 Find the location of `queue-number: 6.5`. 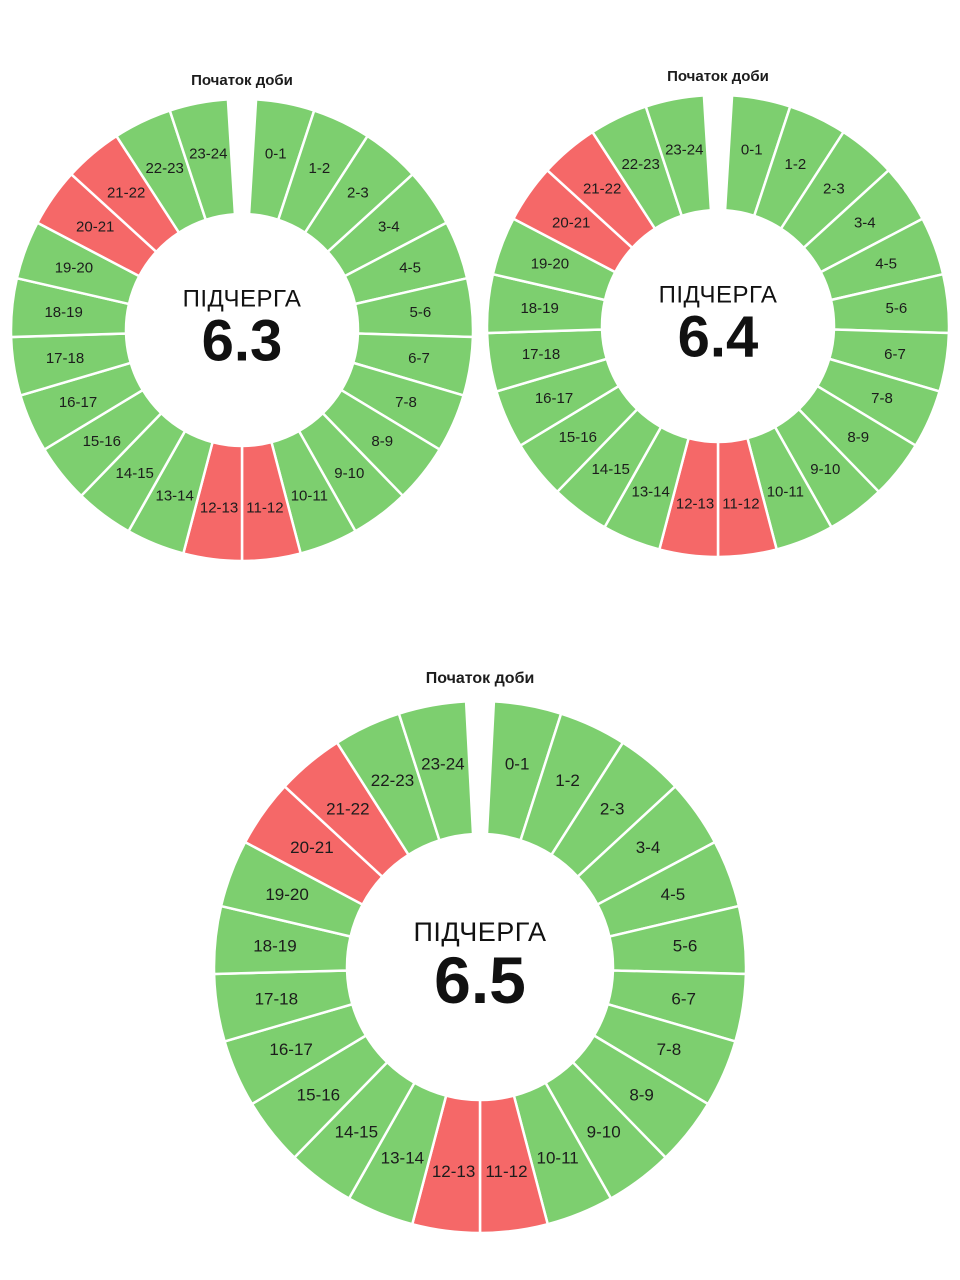

queue-number: 6.5 is located at coordinates (480, 979).